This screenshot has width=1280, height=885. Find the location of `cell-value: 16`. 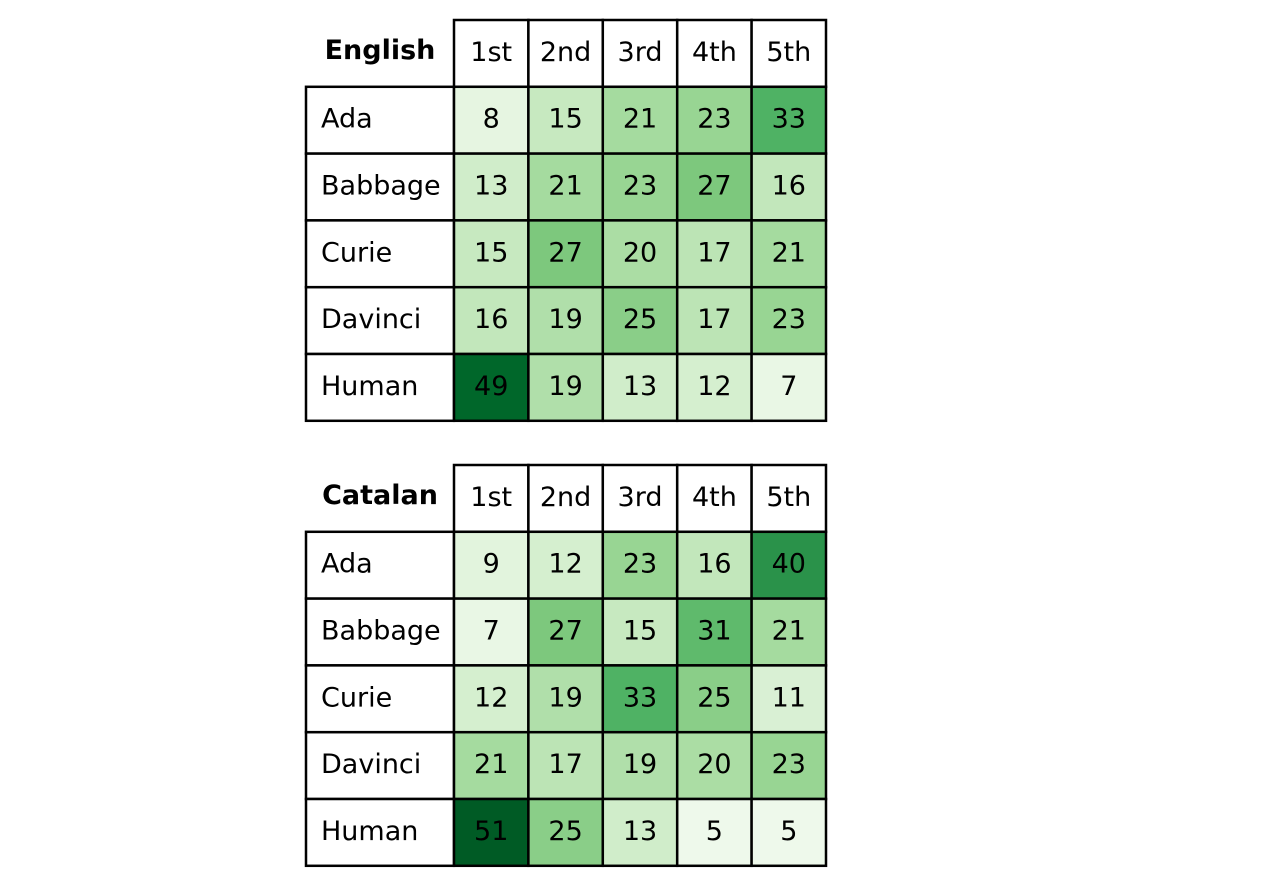

cell-value: 16 is located at coordinates (714, 564).